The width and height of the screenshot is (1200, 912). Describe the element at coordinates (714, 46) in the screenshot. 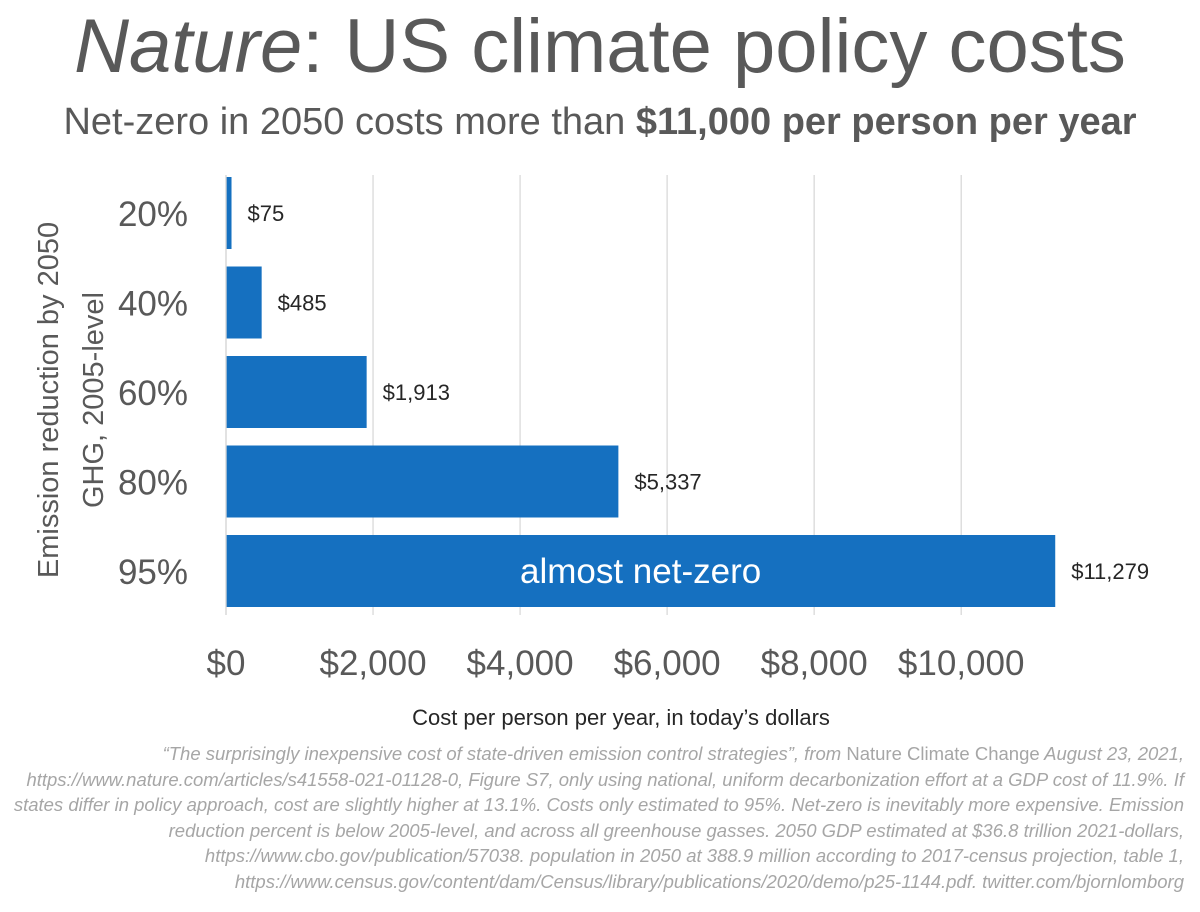

I see `title-rest: : US climate policy costs` at that location.